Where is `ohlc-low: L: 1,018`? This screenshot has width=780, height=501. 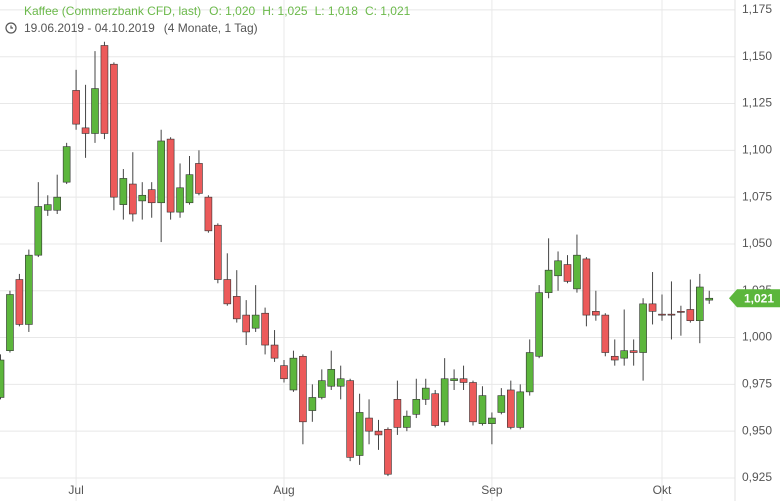 ohlc-low: L: 1,018 is located at coordinates (337, 11).